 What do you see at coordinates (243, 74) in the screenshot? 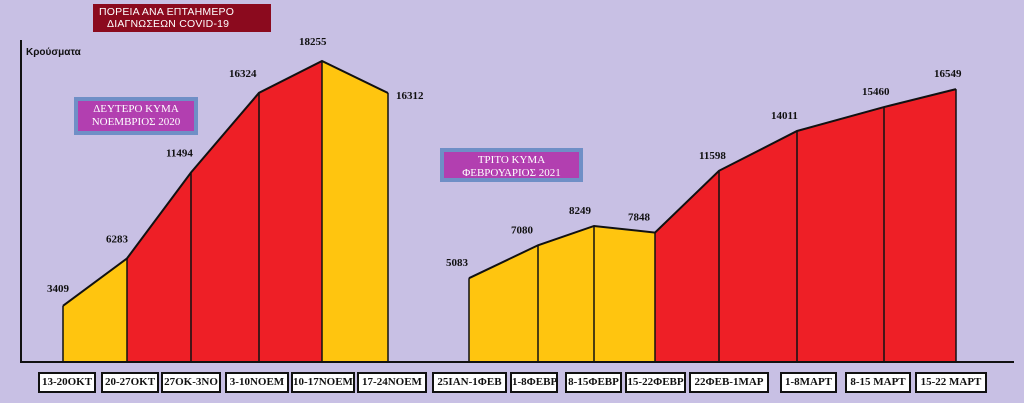
I see `value-label: 16324` at bounding box center [243, 74].